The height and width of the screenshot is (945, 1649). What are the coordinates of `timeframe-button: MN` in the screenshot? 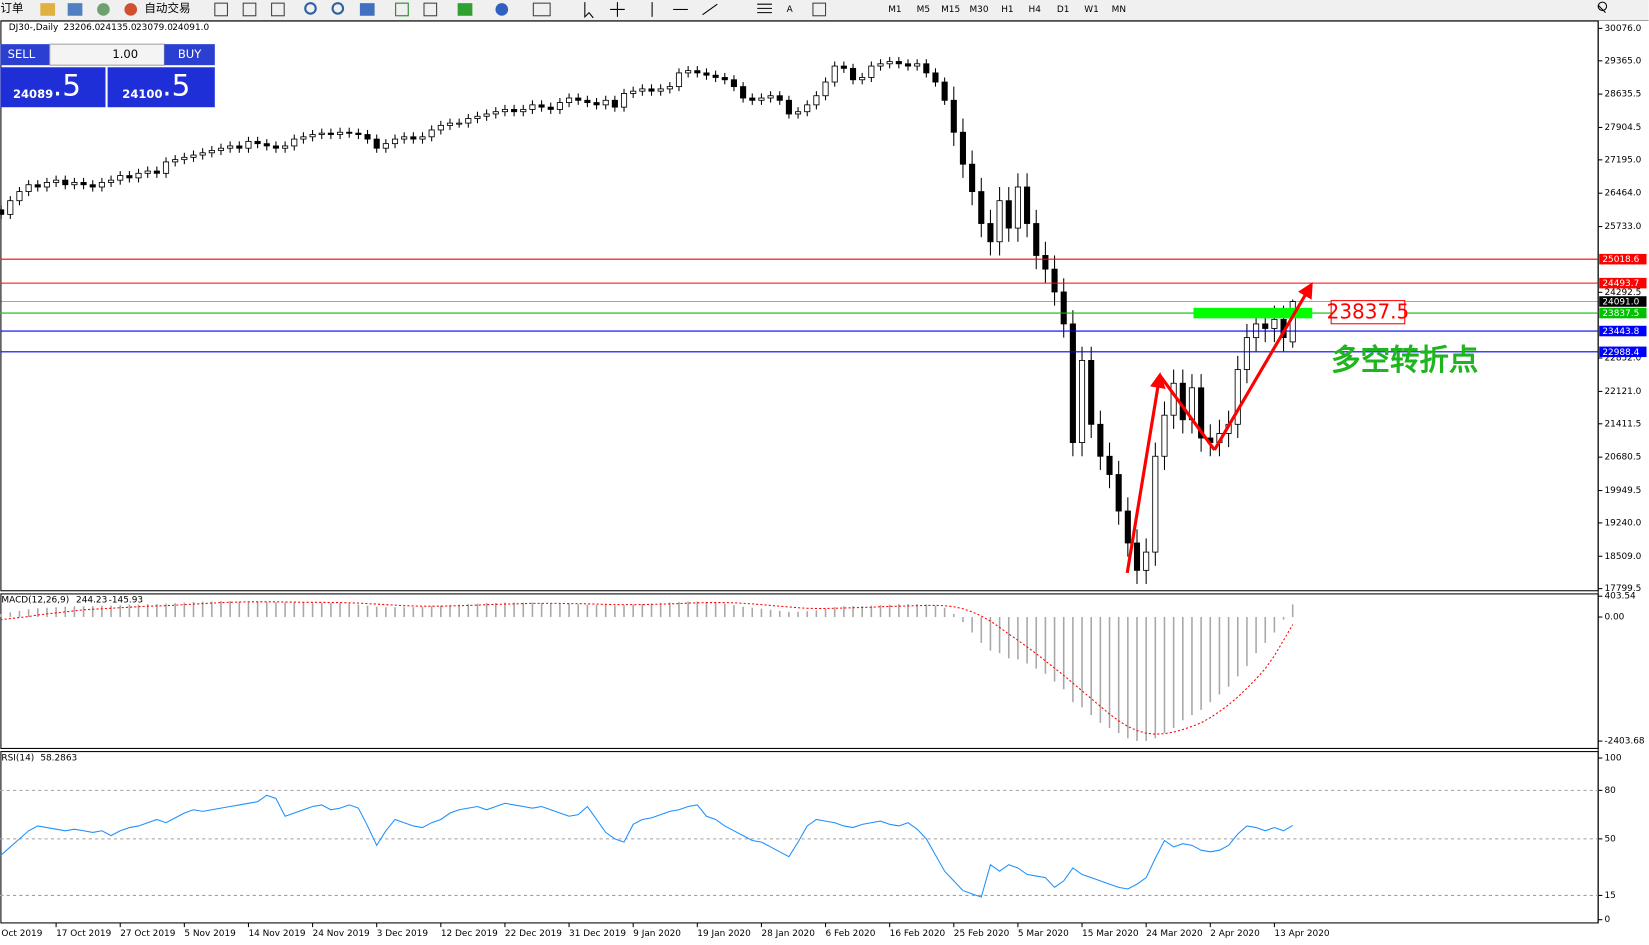 It's located at (1119, 10).